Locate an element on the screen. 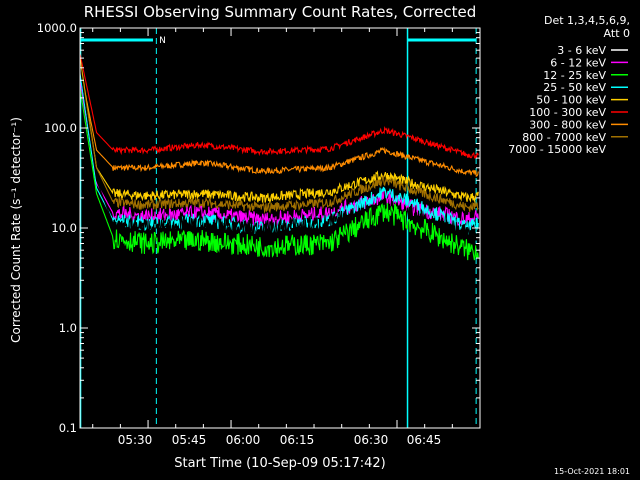 The image size is (640, 480). legend-label: 25 - 50 keV is located at coordinates (574, 87).